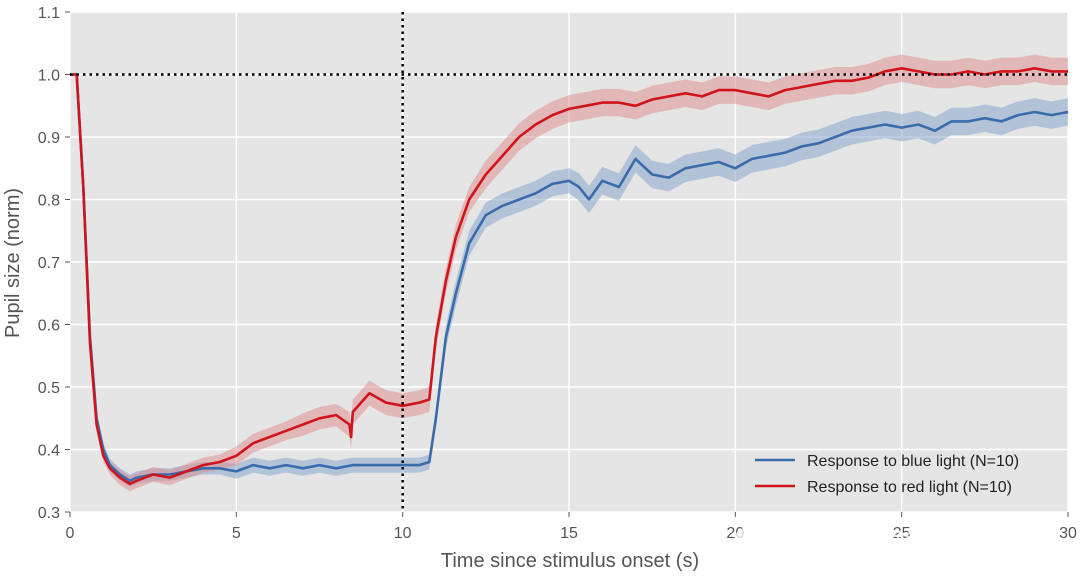  What do you see at coordinates (913, 461) in the screenshot?
I see `legend-label-series-1: Response to blue light (N=10)` at bounding box center [913, 461].